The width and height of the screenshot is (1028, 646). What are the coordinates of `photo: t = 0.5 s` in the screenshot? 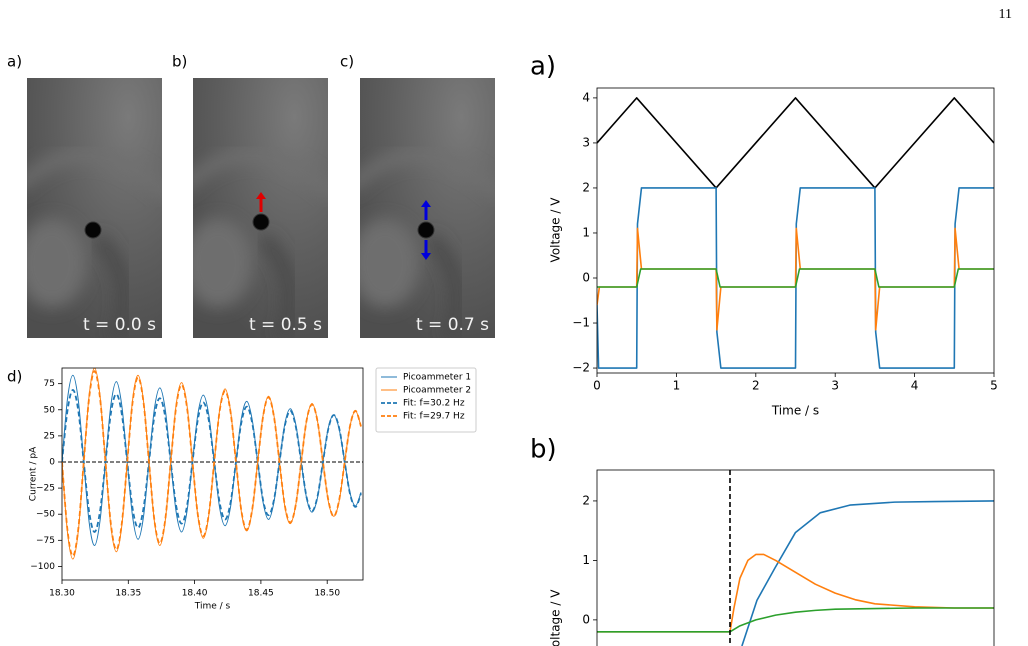 It's located at (260, 208).